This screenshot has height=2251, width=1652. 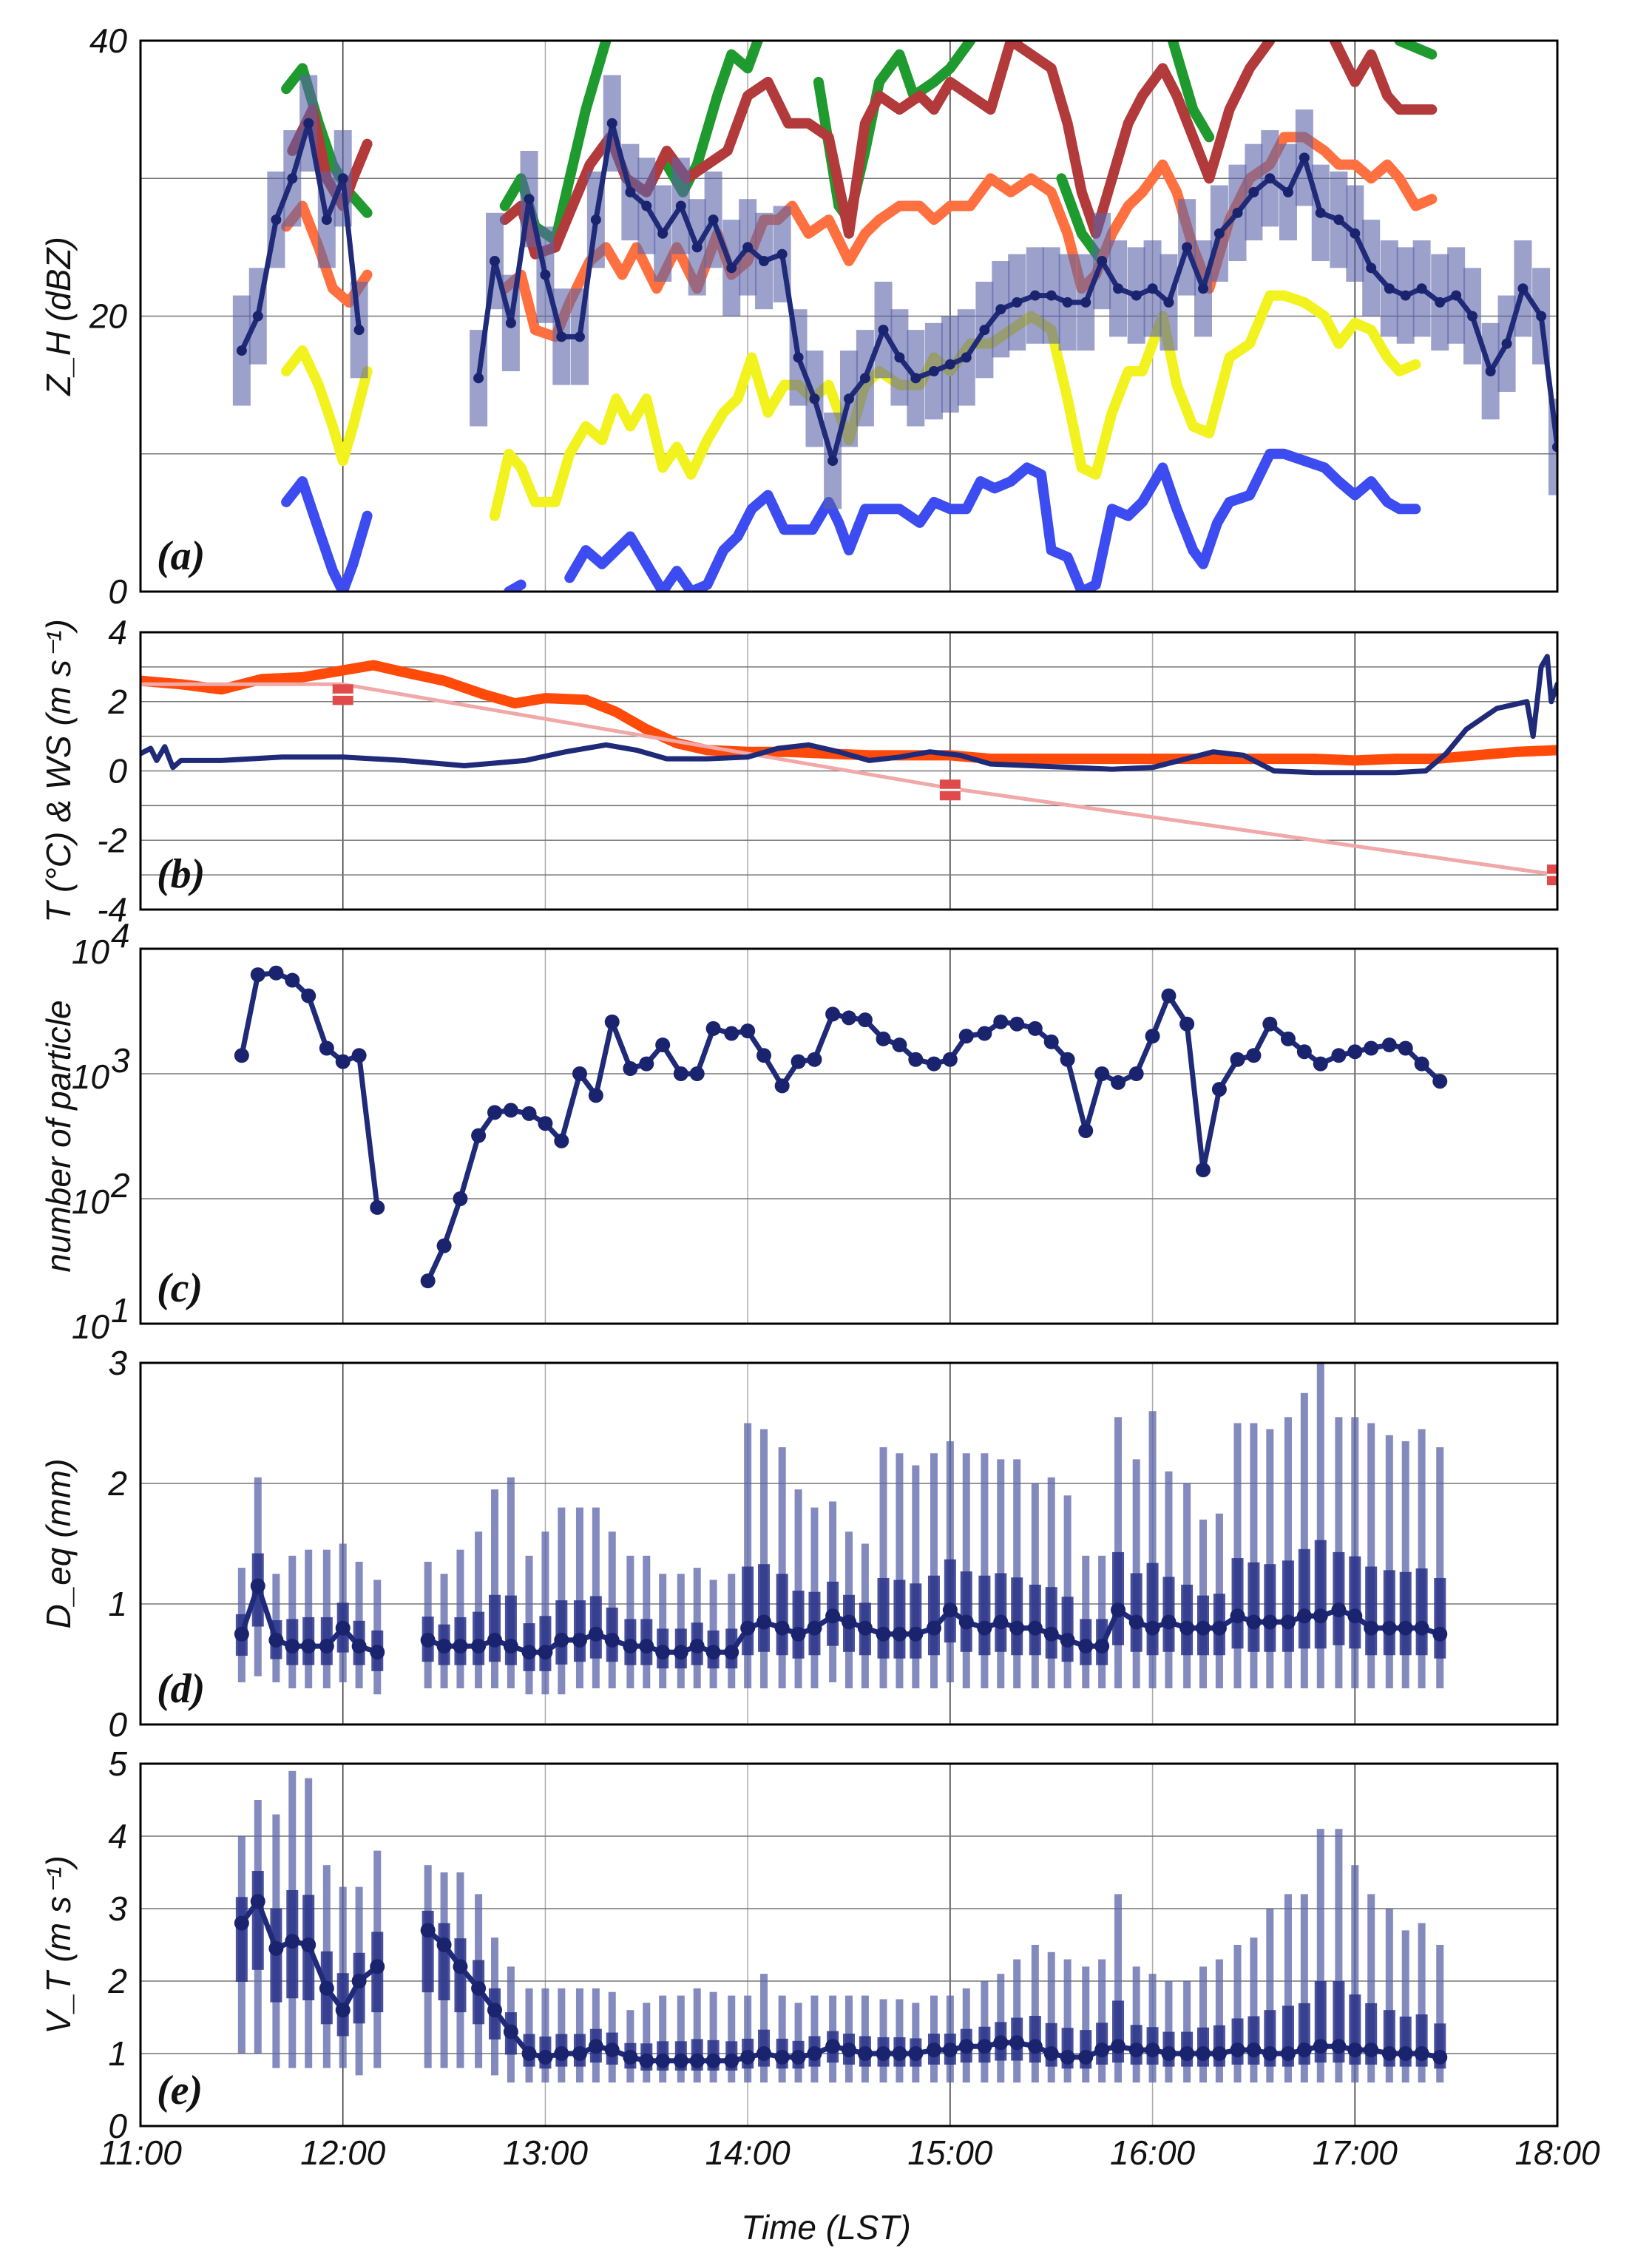 I want to click on series-line, so click(x=515, y=585).